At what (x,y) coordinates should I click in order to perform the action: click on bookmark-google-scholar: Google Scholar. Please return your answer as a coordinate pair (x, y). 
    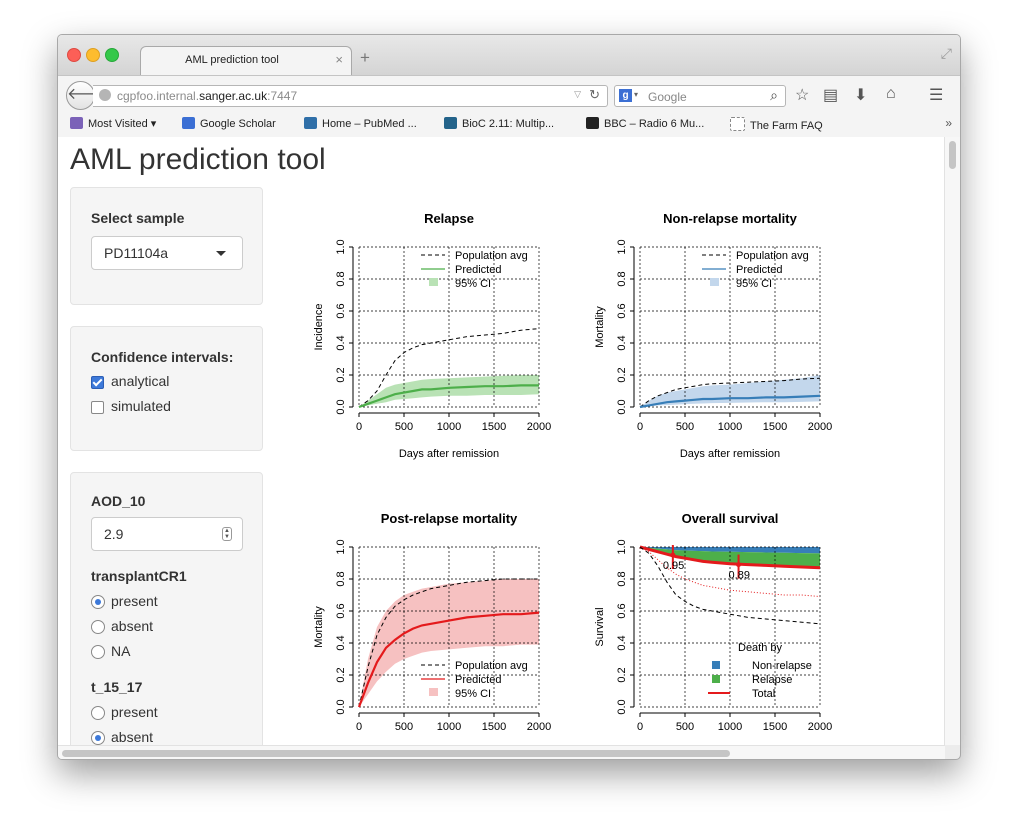
    Looking at the image, I should click on (229, 125).